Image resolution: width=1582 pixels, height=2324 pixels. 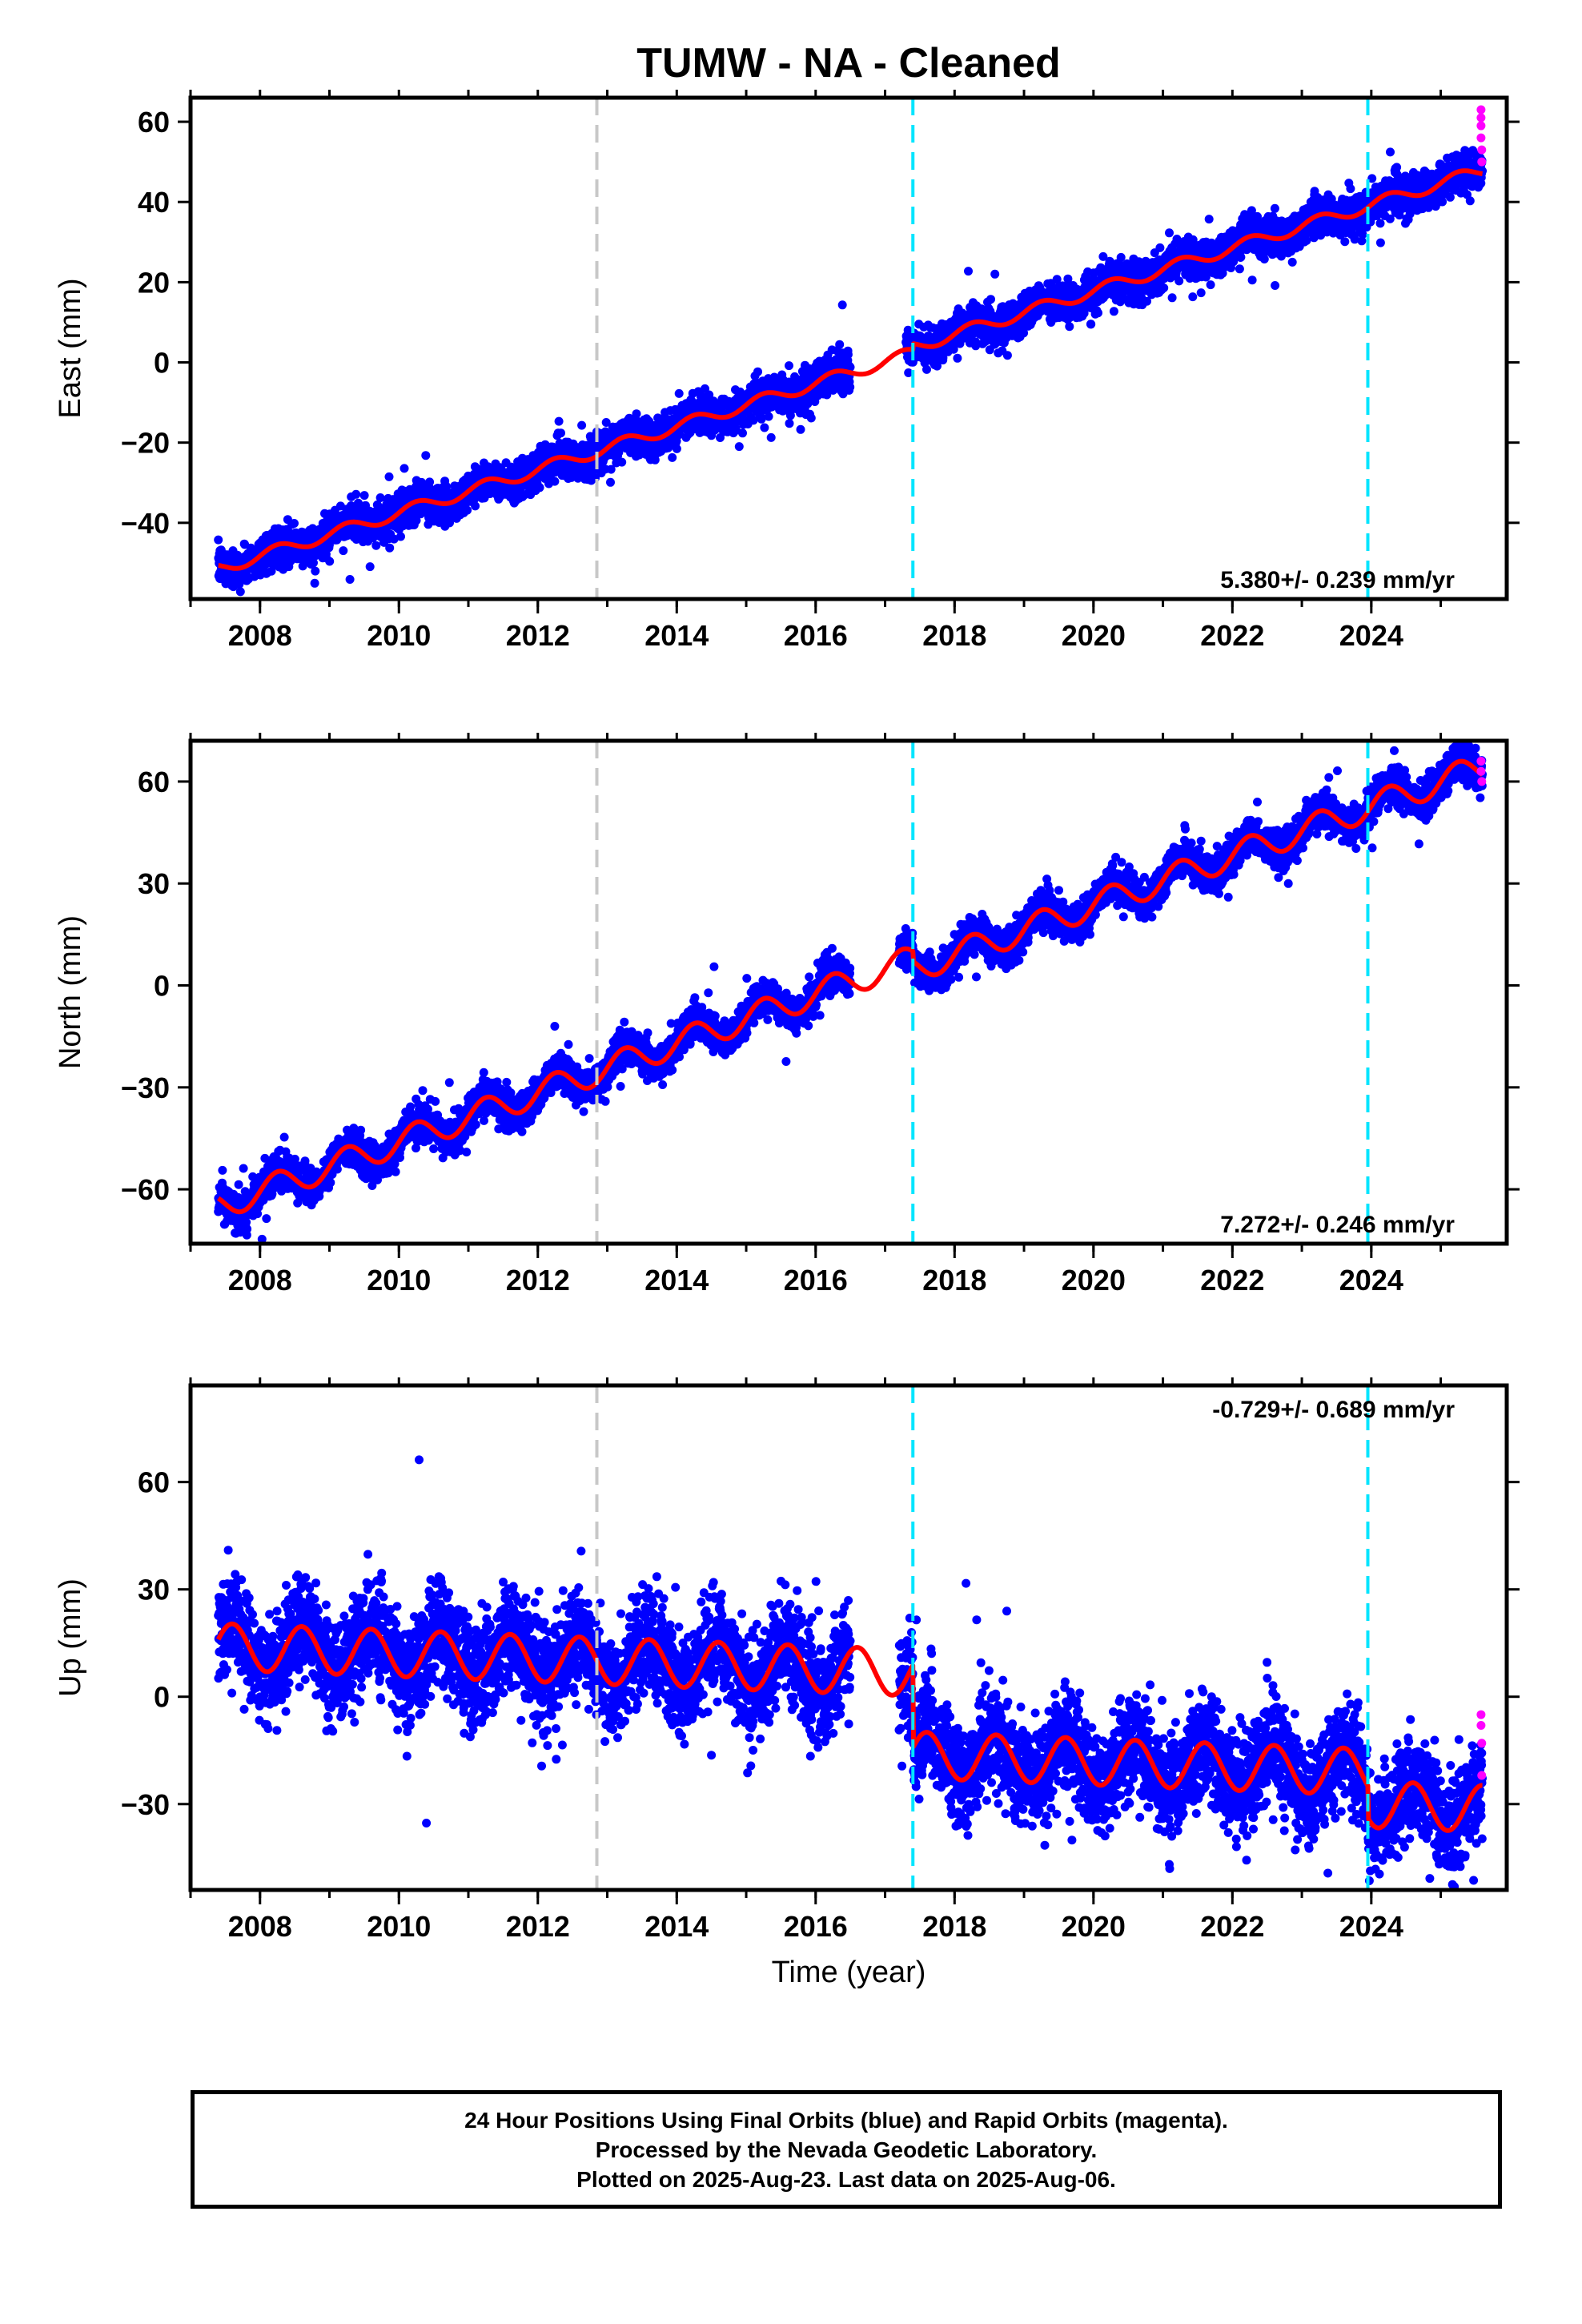 What do you see at coordinates (848, 63) in the screenshot?
I see `chart-title: TUMW - NA - Cleaned` at bounding box center [848, 63].